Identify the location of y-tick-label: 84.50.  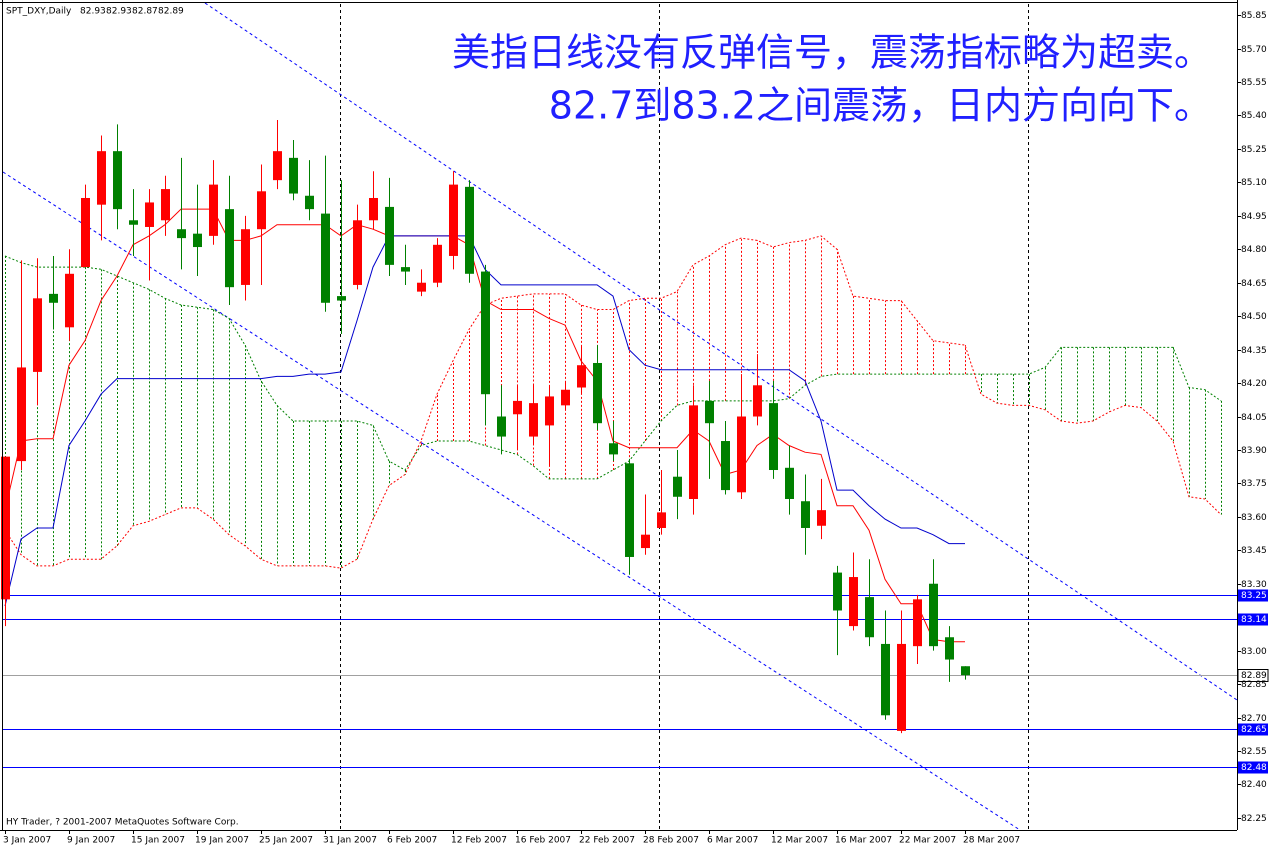
(1254, 317).